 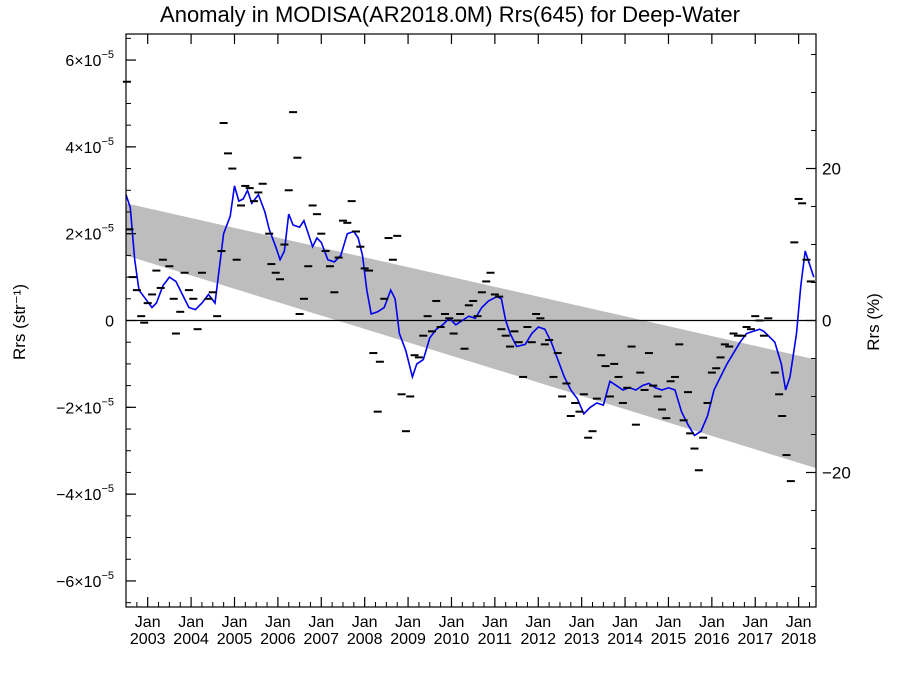 I want to click on x-tick-year-7: 2010, so click(x=452, y=639).